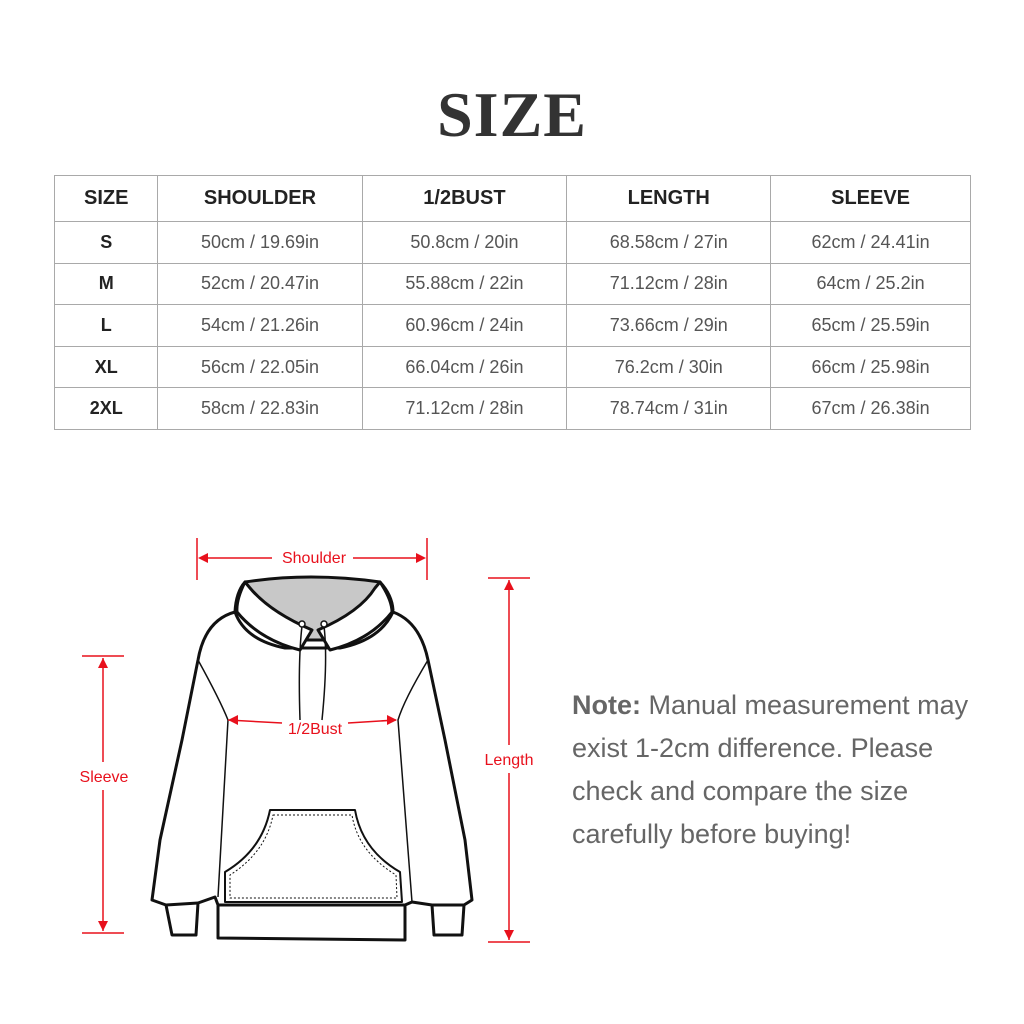  Describe the element at coordinates (512, 114) in the screenshot. I see `page-title: SIZE` at that location.